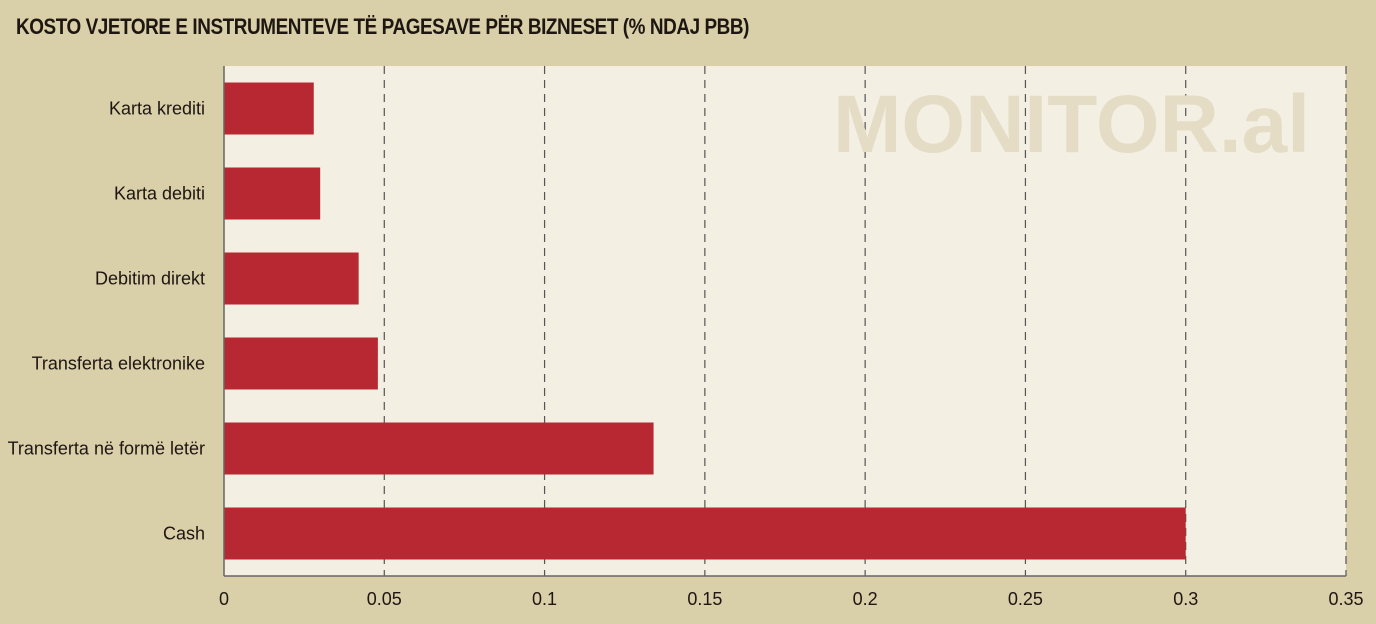 The width and height of the screenshot is (1376, 624). I want to click on x-tick-label: 0.05, so click(384, 599).